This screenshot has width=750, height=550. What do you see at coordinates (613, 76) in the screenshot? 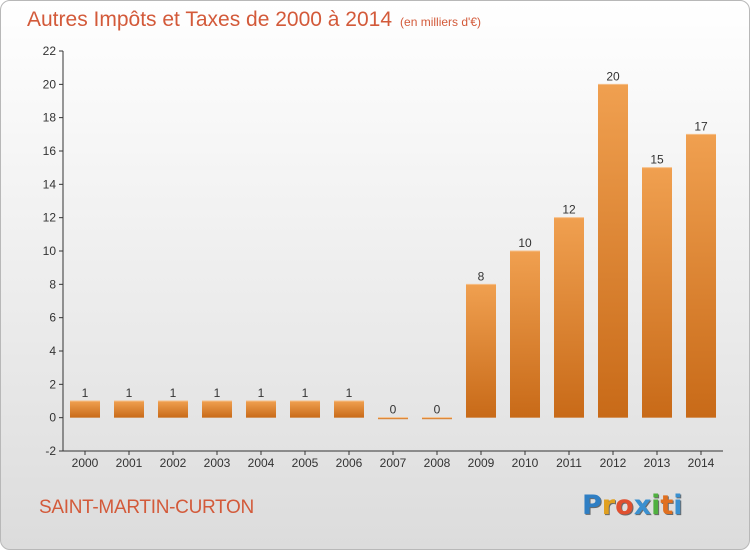
I see `data-label: 20` at bounding box center [613, 76].